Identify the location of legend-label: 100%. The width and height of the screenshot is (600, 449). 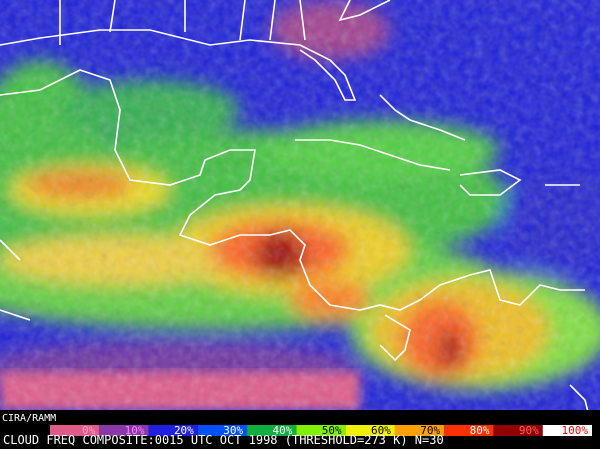
(575, 430).